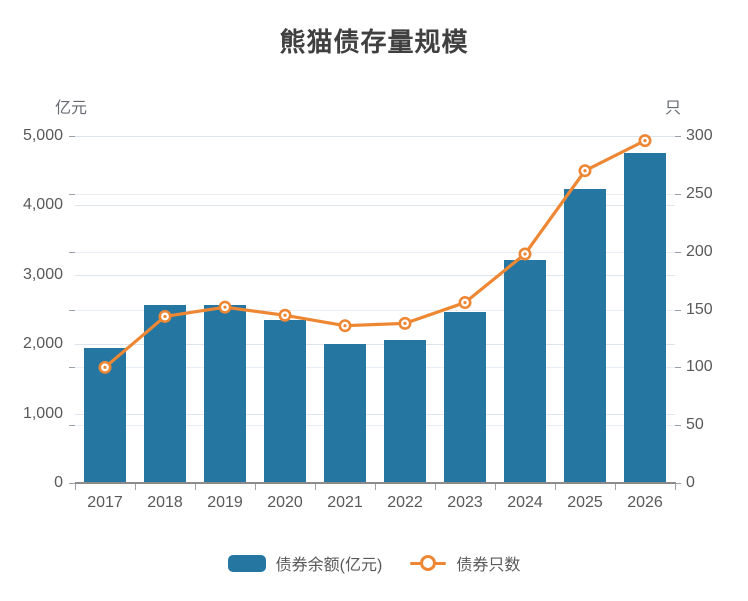 This screenshot has height=601, width=748. I want to click on line-series-ring-icon, so click(428, 563).